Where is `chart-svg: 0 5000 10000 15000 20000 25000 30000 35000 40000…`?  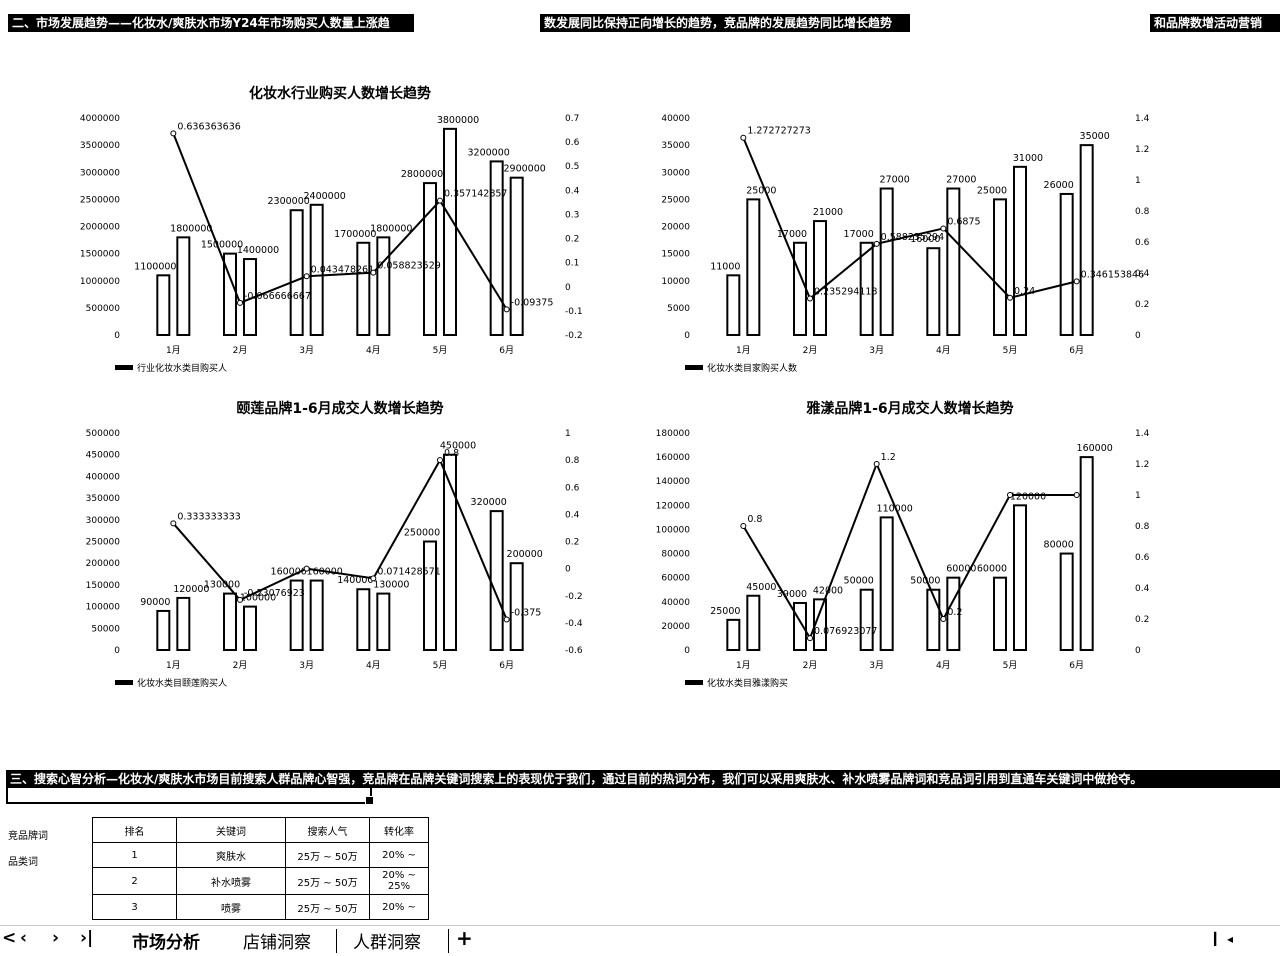
chart-svg: 0 5000 10000 15000 20000 25000 30000 35000 40000… is located at coordinates (905, 244).